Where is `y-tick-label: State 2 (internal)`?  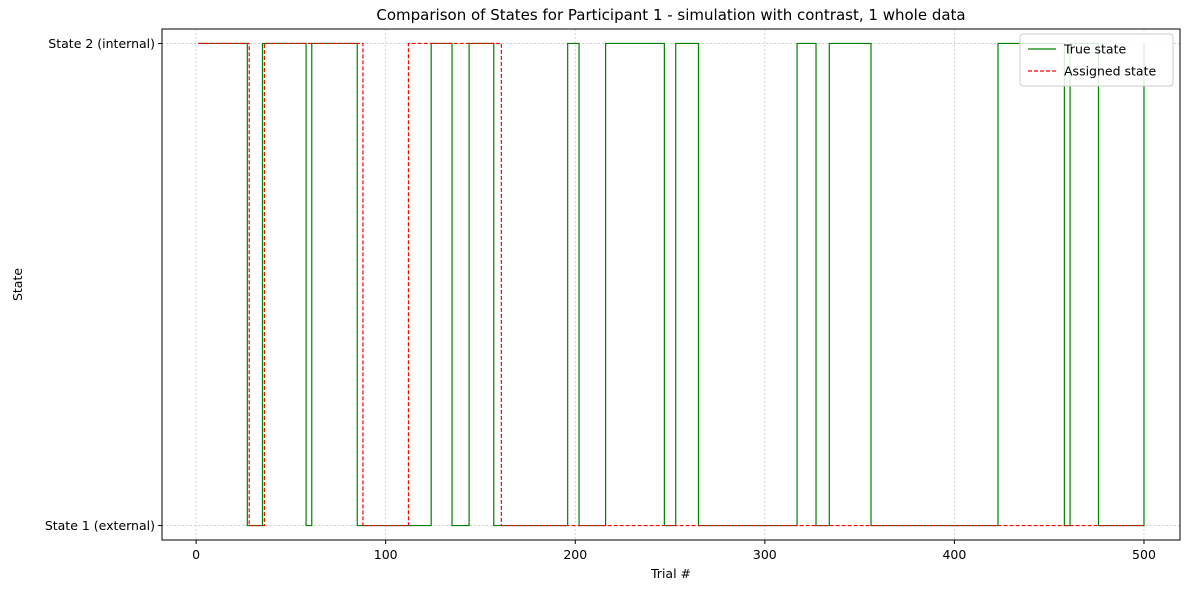 y-tick-label: State 2 (internal) is located at coordinates (101, 43).